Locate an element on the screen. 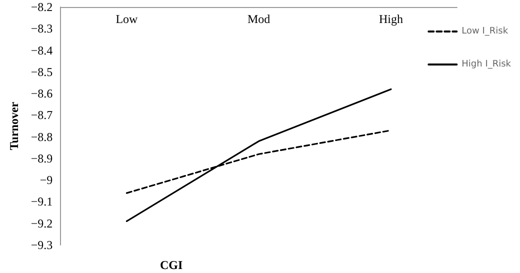 This screenshot has width=520, height=273. x-tick-label: High is located at coordinates (390, 19).